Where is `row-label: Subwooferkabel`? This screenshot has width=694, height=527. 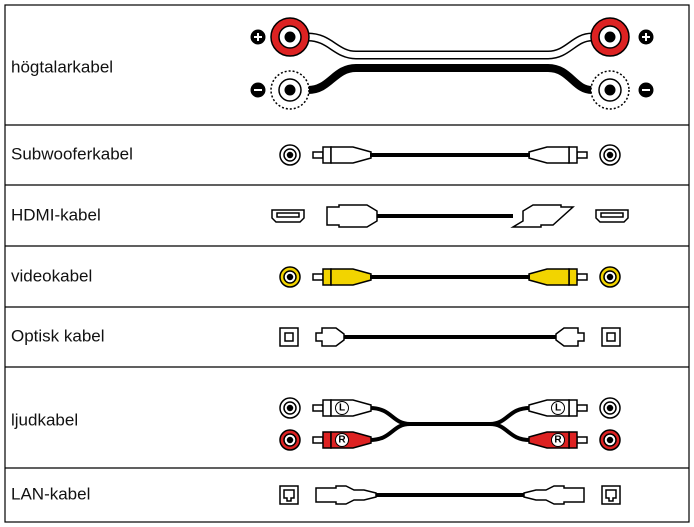
row-label: Subwooferkabel is located at coordinates (72, 153).